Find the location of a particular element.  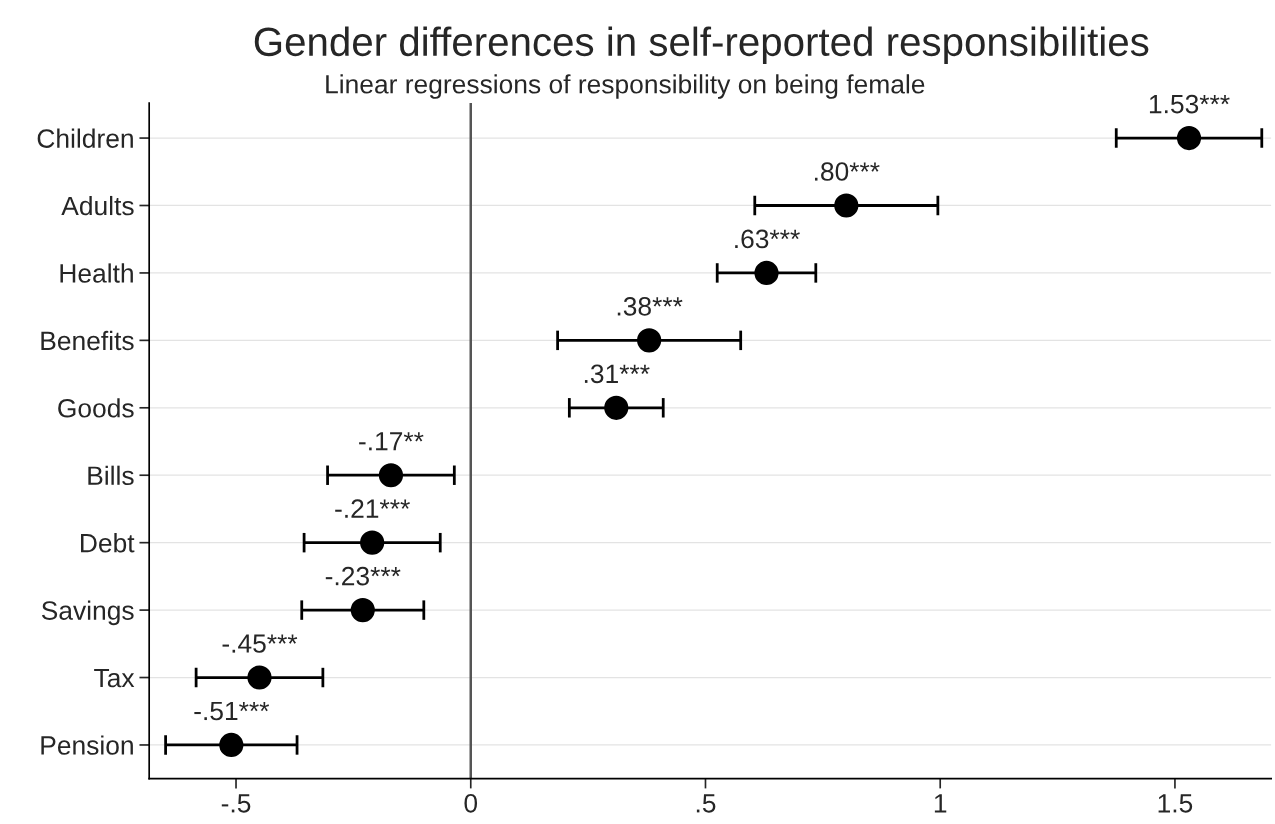

y-tick-label: Children is located at coordinates (85, 138).